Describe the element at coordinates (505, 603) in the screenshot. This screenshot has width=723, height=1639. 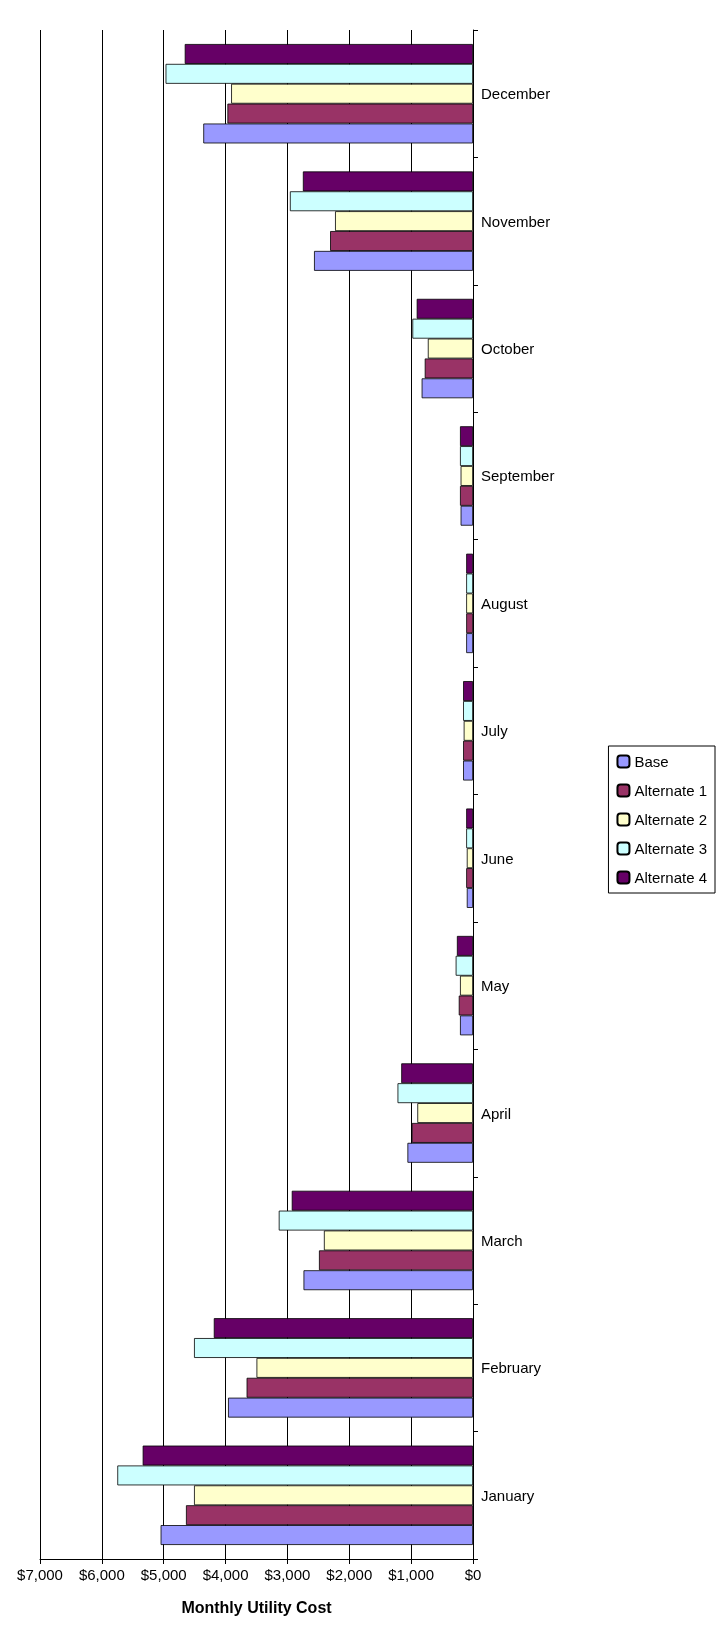
I see `y-tick-label: August` at that location.